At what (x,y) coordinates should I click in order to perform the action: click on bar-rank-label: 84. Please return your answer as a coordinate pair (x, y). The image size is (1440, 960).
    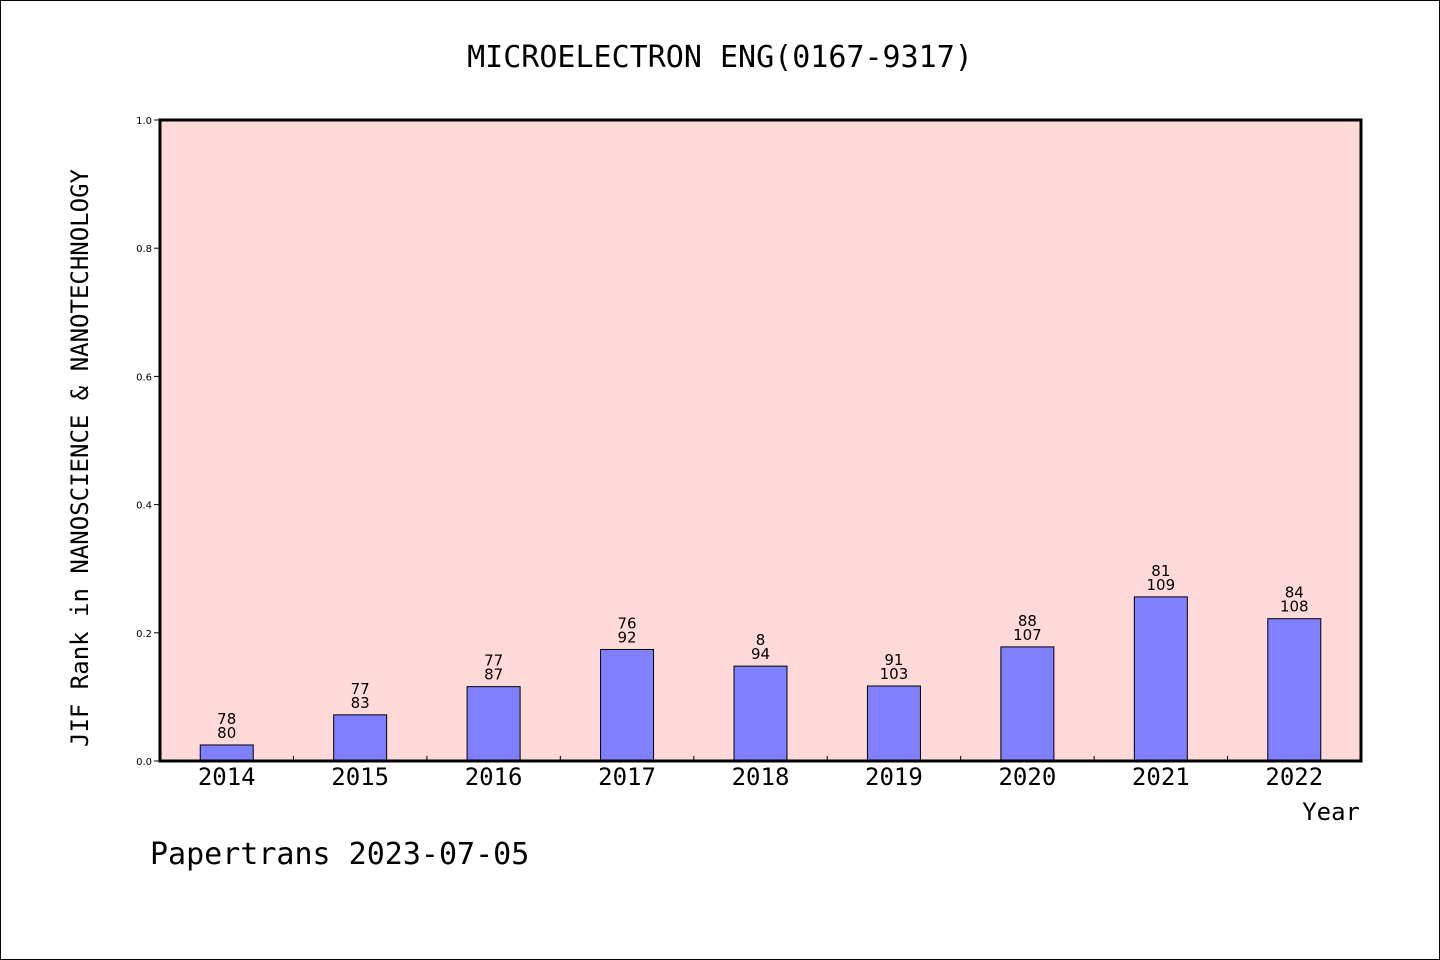
    Looking at the image, I should click on (1294, 593).